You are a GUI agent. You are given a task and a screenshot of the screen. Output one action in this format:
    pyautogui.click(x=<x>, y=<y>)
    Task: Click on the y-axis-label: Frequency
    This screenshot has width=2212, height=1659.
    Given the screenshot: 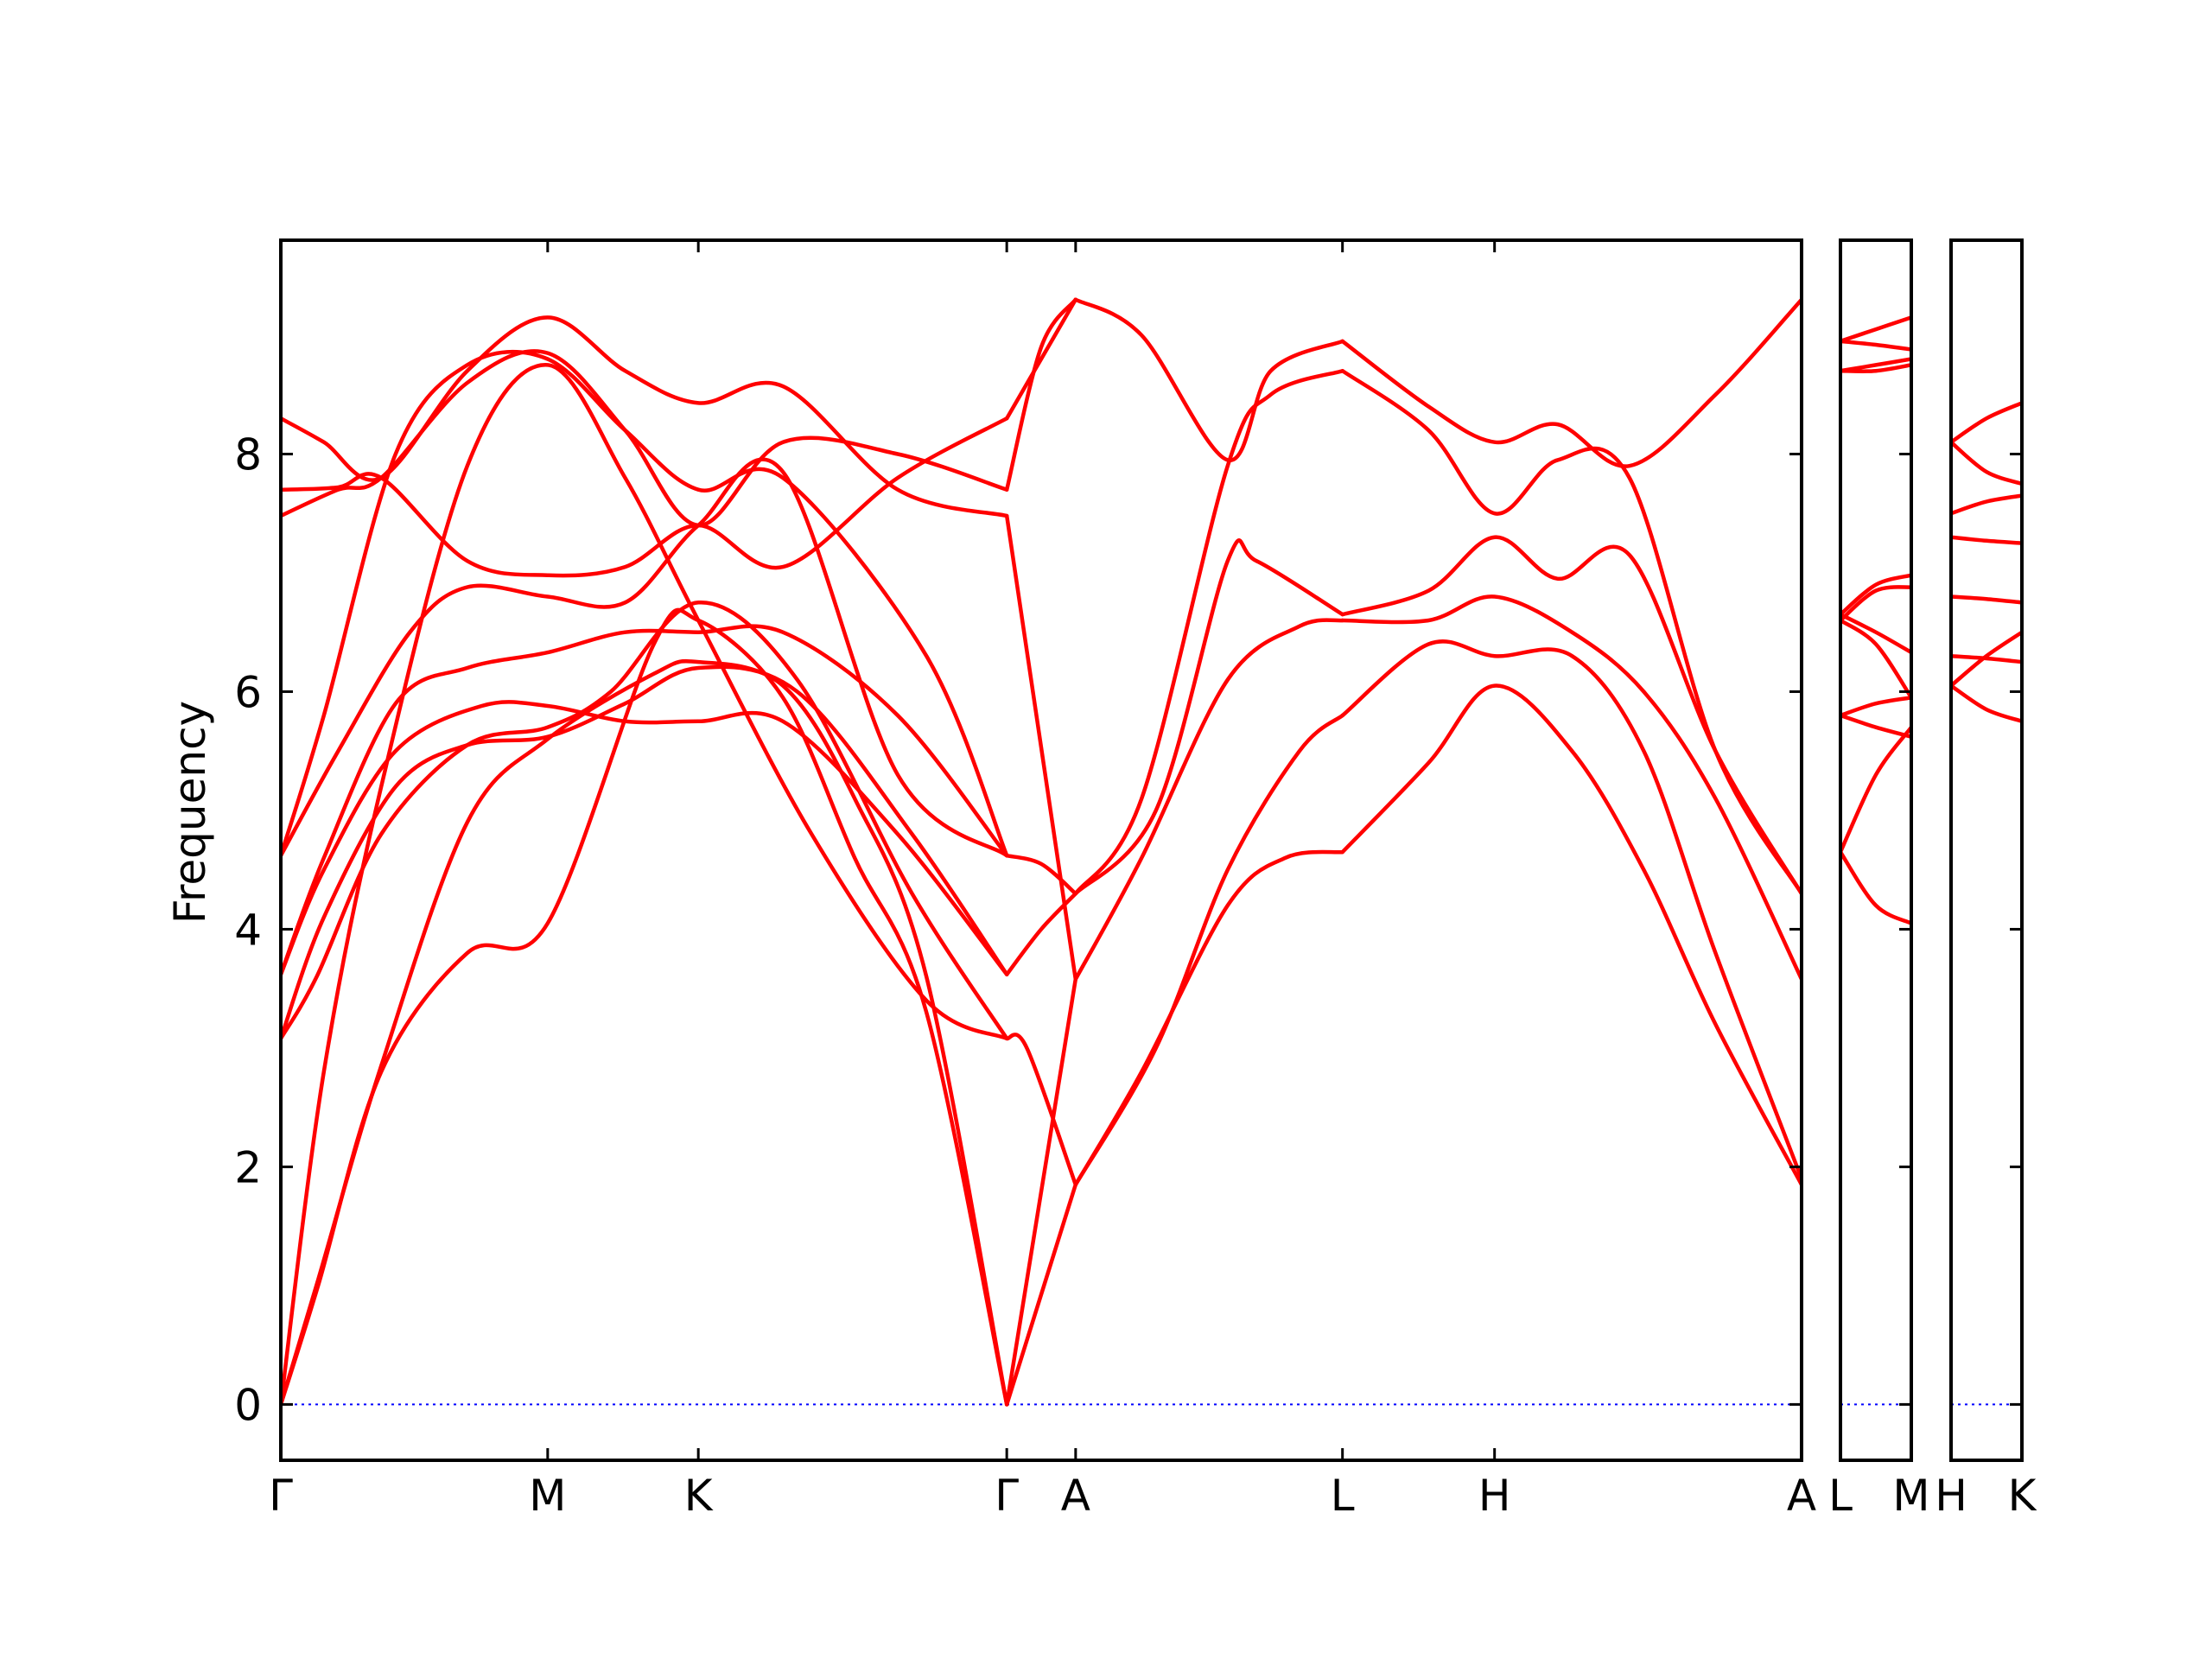 What is the action you would take?
    pyautogui.click(x=190, y=812)
    